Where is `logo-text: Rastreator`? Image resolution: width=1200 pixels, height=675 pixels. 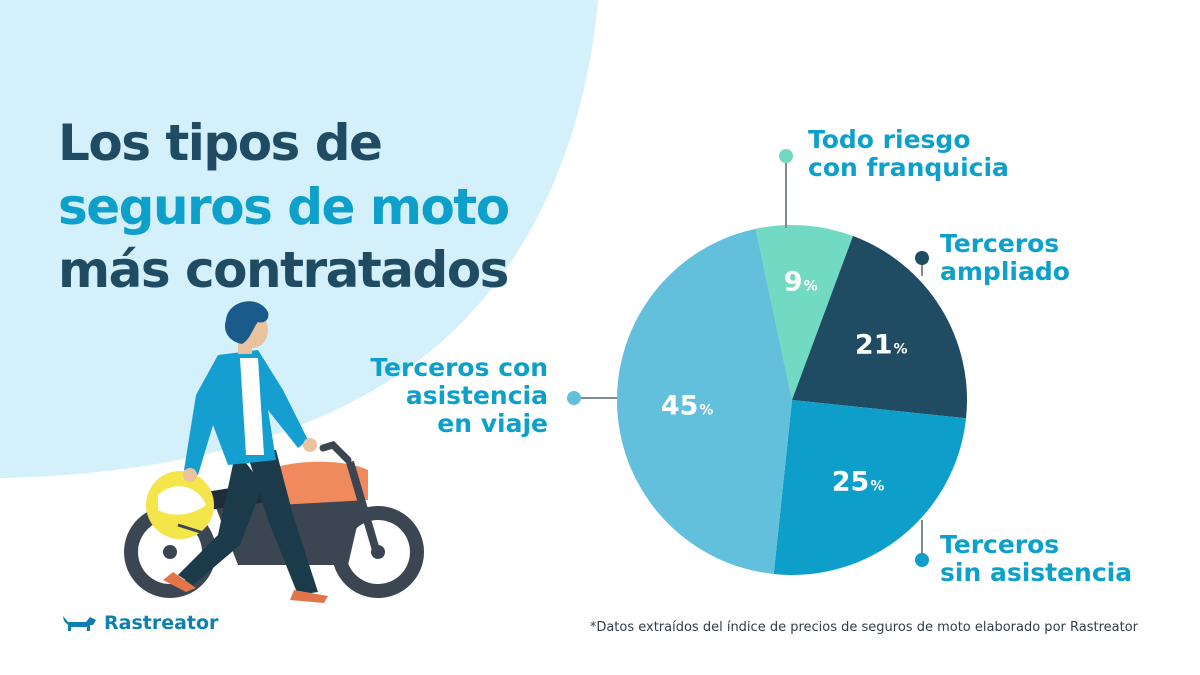 logo-text: Rastreator is located at coordinates (161, 623).